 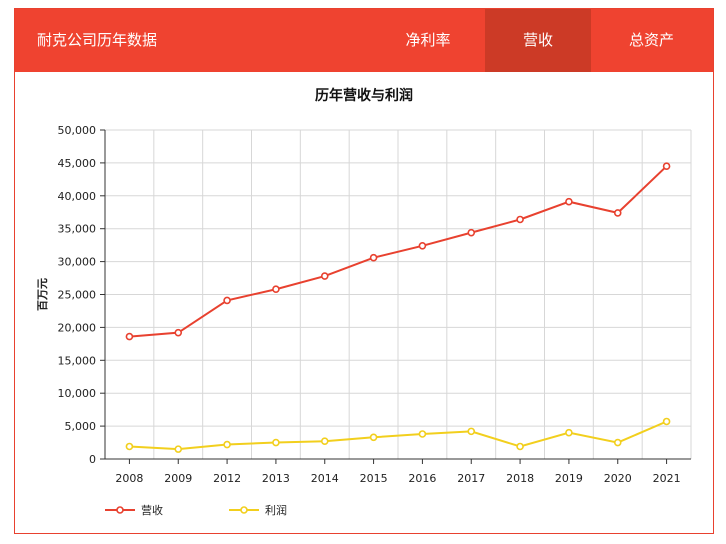 I want to click on tab-total-assets: 总资产, so click(x=651, y=40).